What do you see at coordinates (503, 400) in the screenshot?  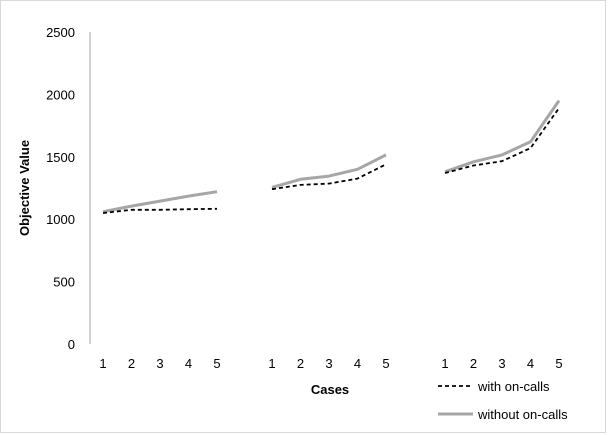 I see `legend: with on-calls without on-calls` at bounding box center [503, 400].